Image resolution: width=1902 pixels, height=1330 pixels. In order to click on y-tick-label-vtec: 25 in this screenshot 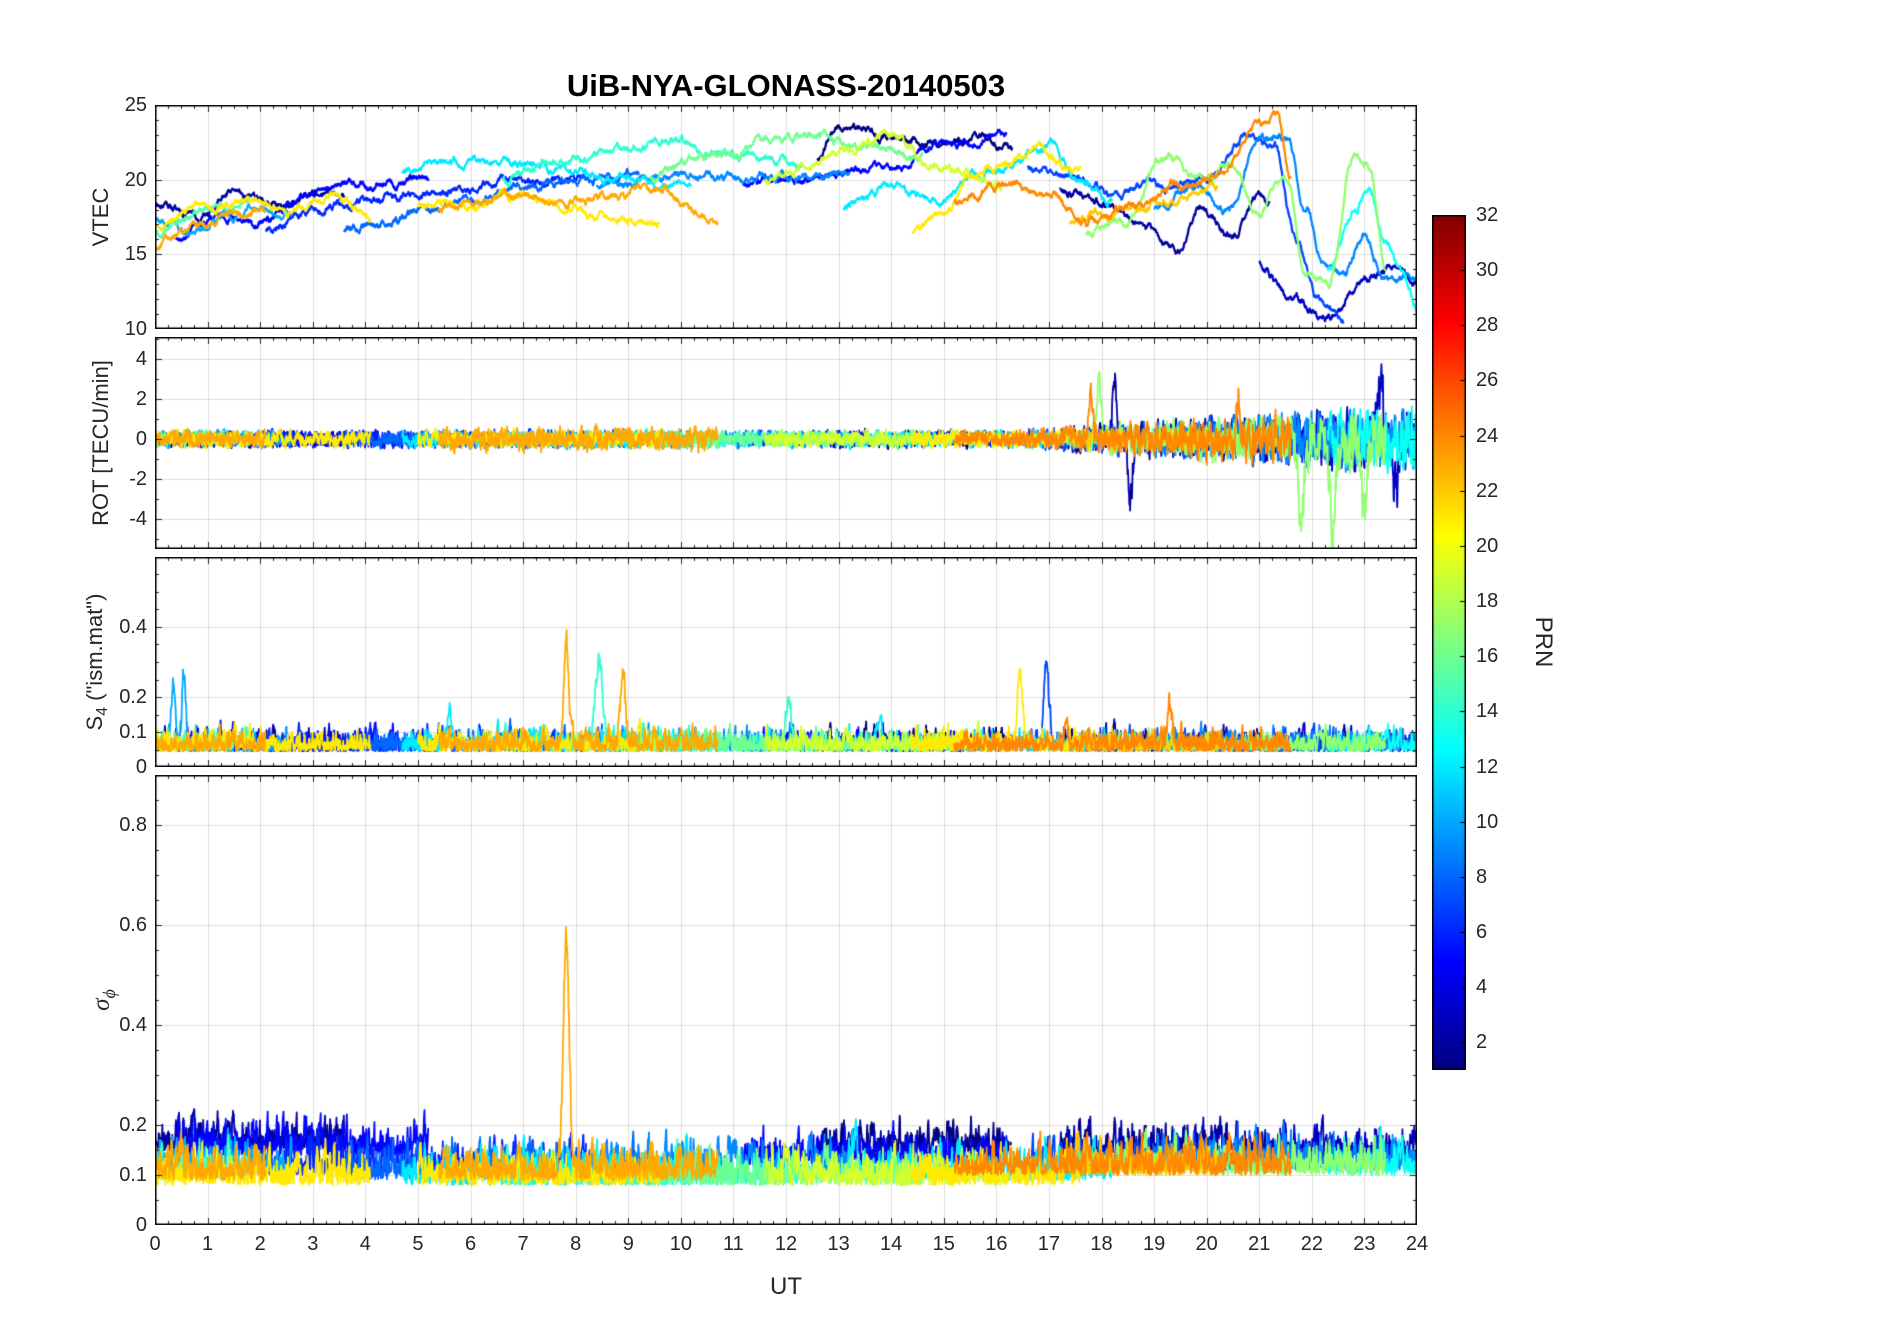, I will do `click(135, 105)`.